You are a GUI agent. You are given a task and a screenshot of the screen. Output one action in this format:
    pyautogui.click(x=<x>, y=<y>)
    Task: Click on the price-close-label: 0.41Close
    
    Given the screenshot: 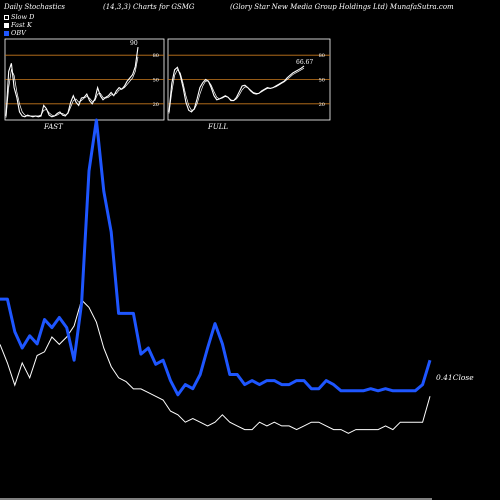 What is the action you would take?
    pyautogui.click(x=455, y=377)
    